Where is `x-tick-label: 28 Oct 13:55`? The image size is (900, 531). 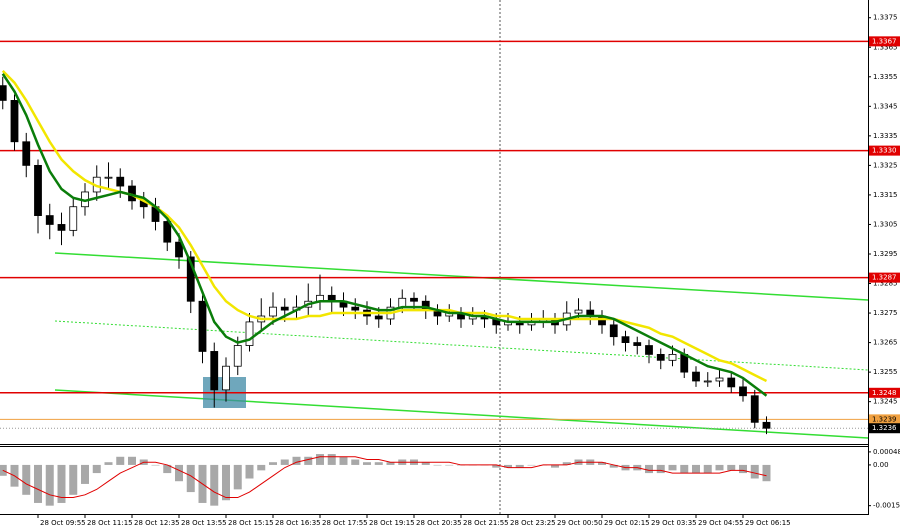 x-tick-label: 28 Oct 13:55 is located at coordinates (204, 523).